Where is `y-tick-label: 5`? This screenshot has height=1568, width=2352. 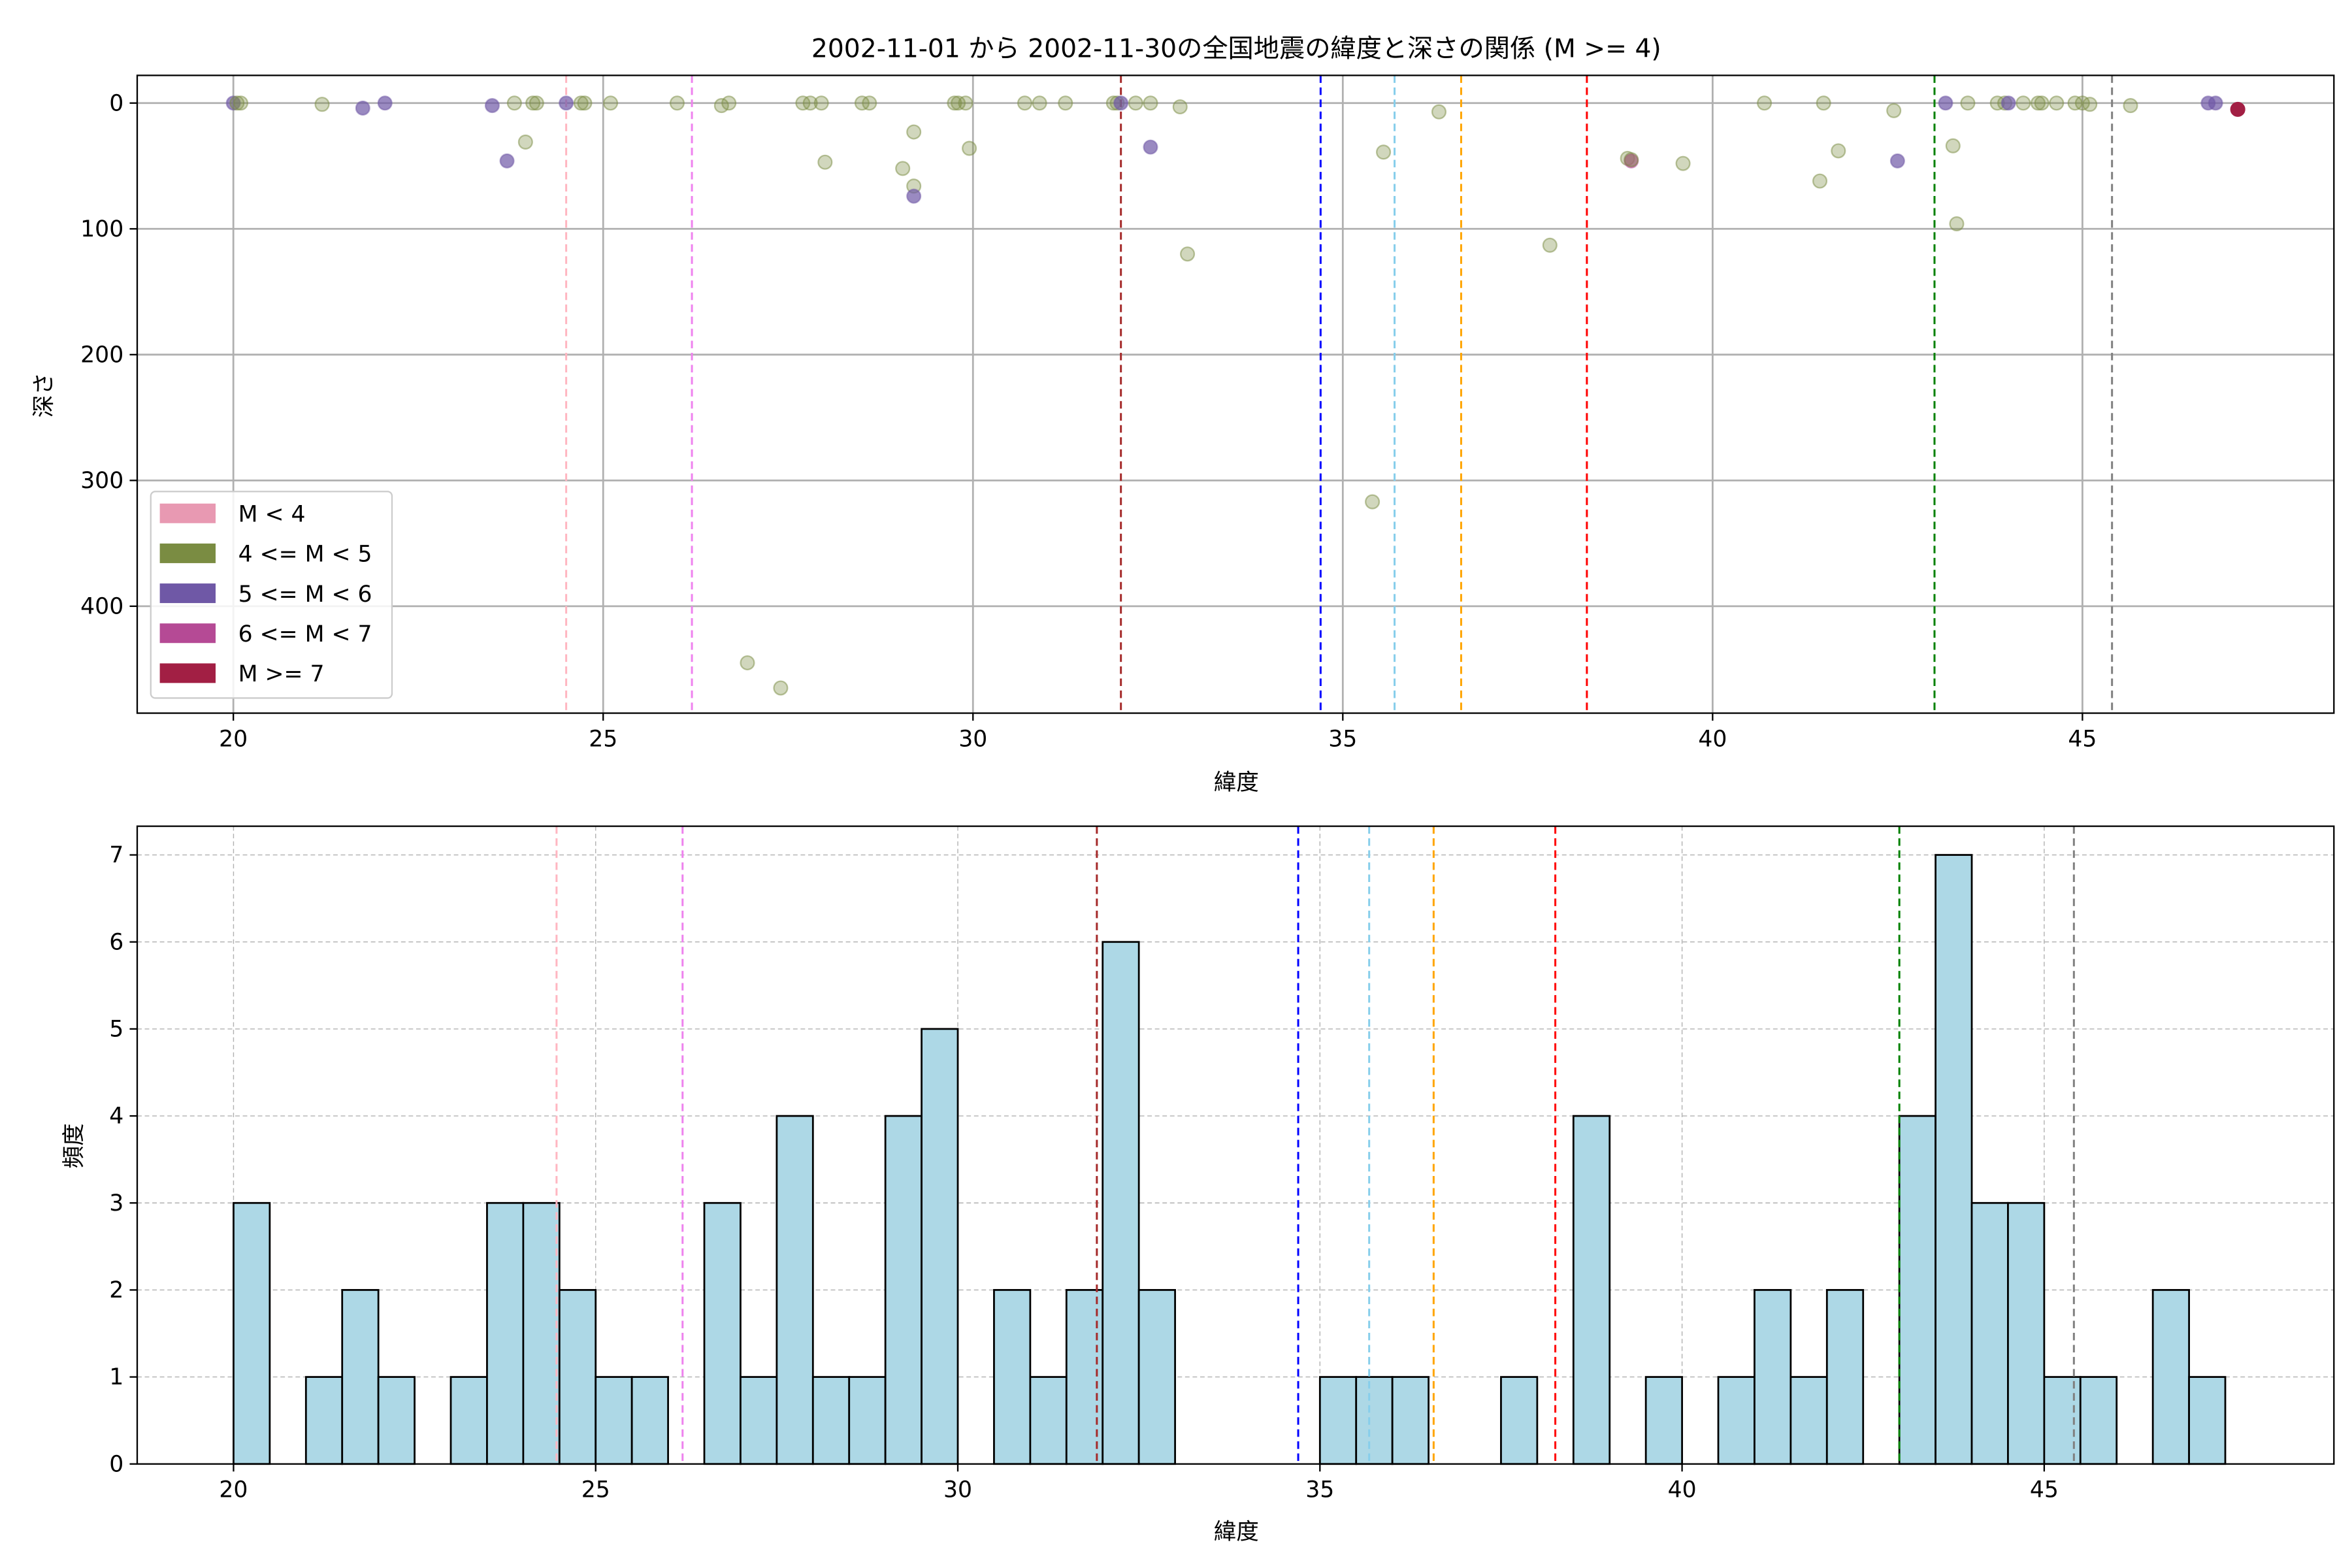
y-tick-label: 5 is located at coordinates (116, 1029).